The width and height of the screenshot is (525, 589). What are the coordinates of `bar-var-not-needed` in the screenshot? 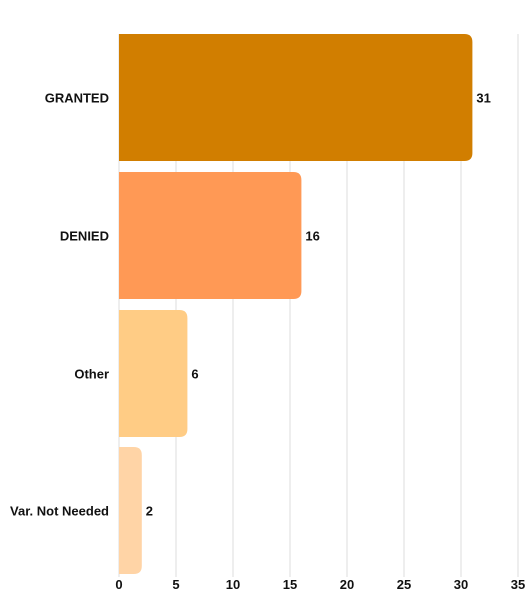 It's located at (130, 510).